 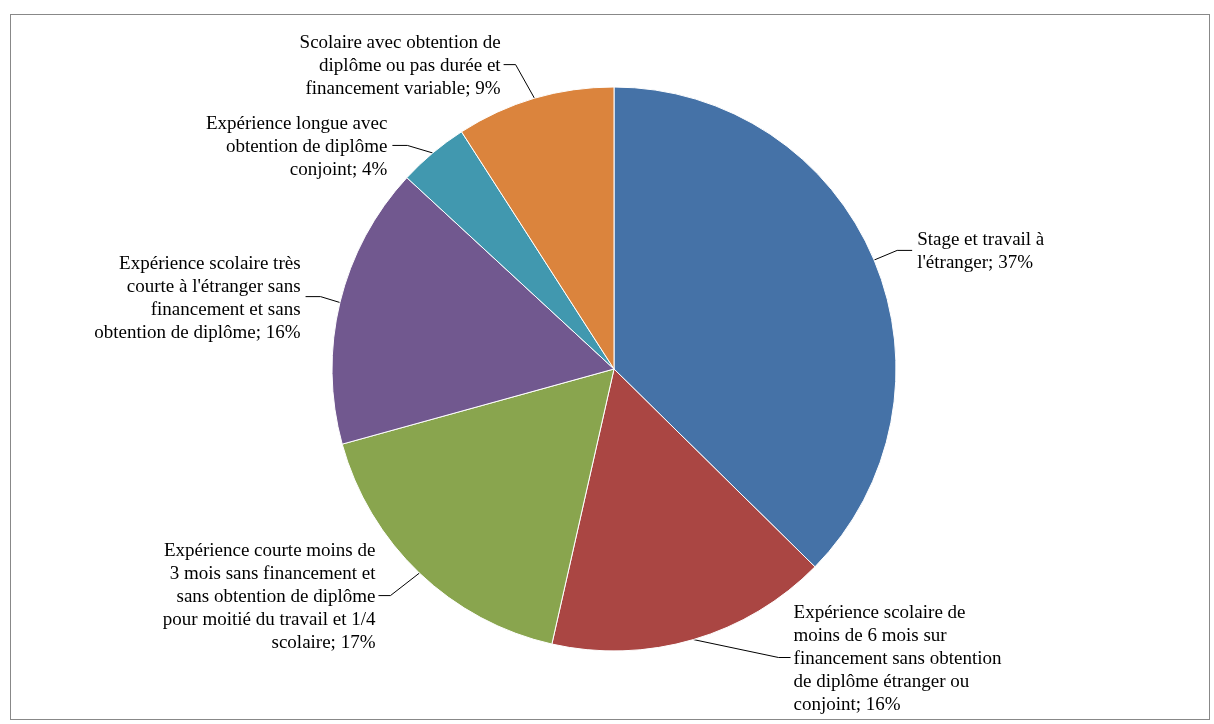 I want to click on slice-label: Scolaire avec obtention de diplôme ou pas durée et financement variable; 9%, so click(x=400, y=65).